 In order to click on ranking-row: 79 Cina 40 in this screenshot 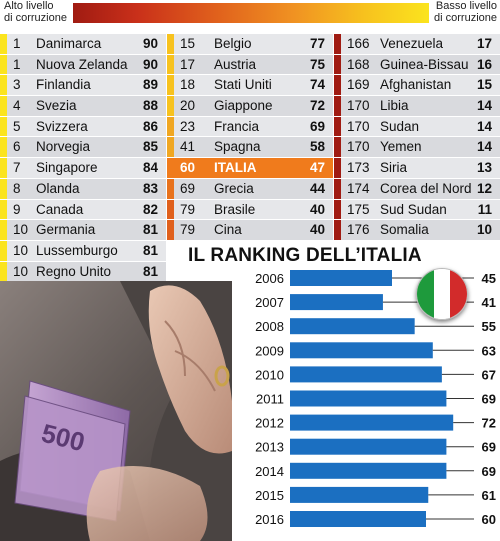, I will do `click(250, 230)`.